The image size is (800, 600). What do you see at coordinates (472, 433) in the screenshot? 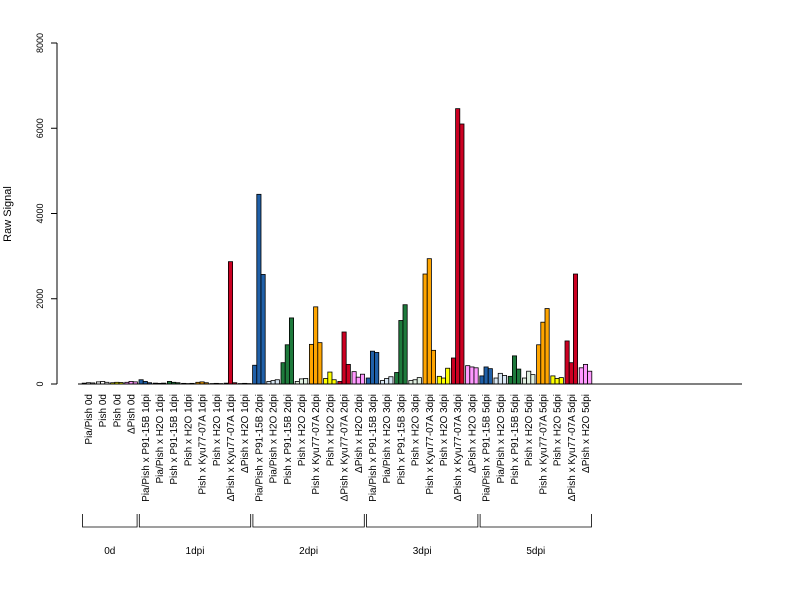
I see `x-tick-label: ΔPish x H2O 3dpi` at bounding box center [472, 433].